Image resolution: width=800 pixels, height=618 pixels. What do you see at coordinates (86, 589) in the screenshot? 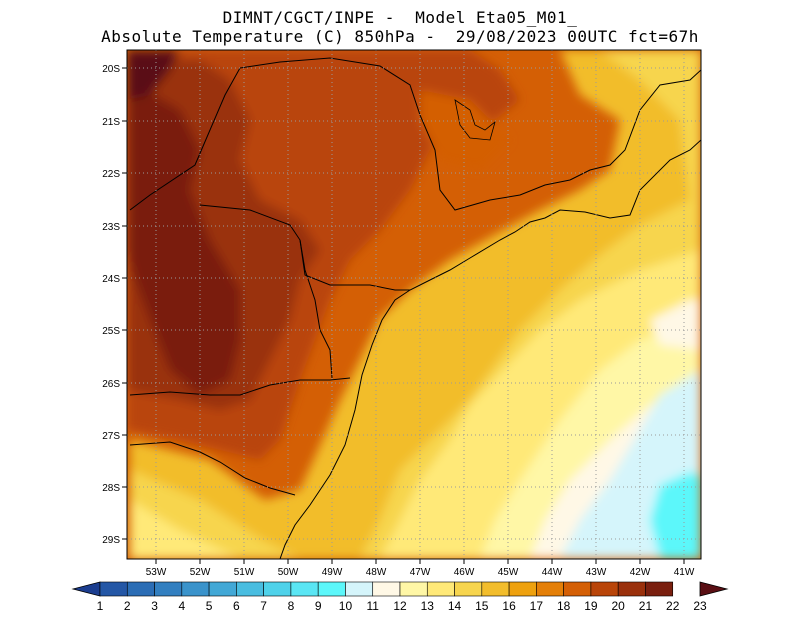
I see `colorbar-arrow-low` at bounding box center [86, 589].